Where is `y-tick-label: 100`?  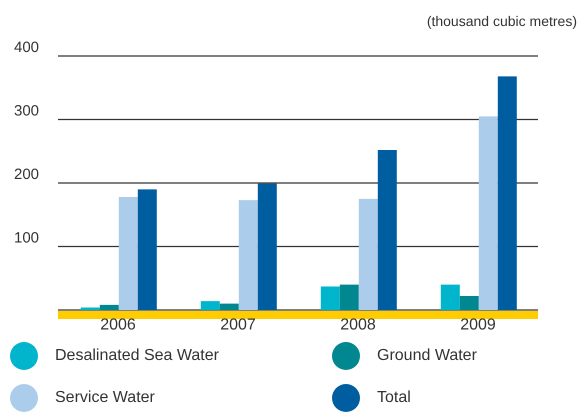 y-tick-label: 100 is located at coordinates (27, 238).